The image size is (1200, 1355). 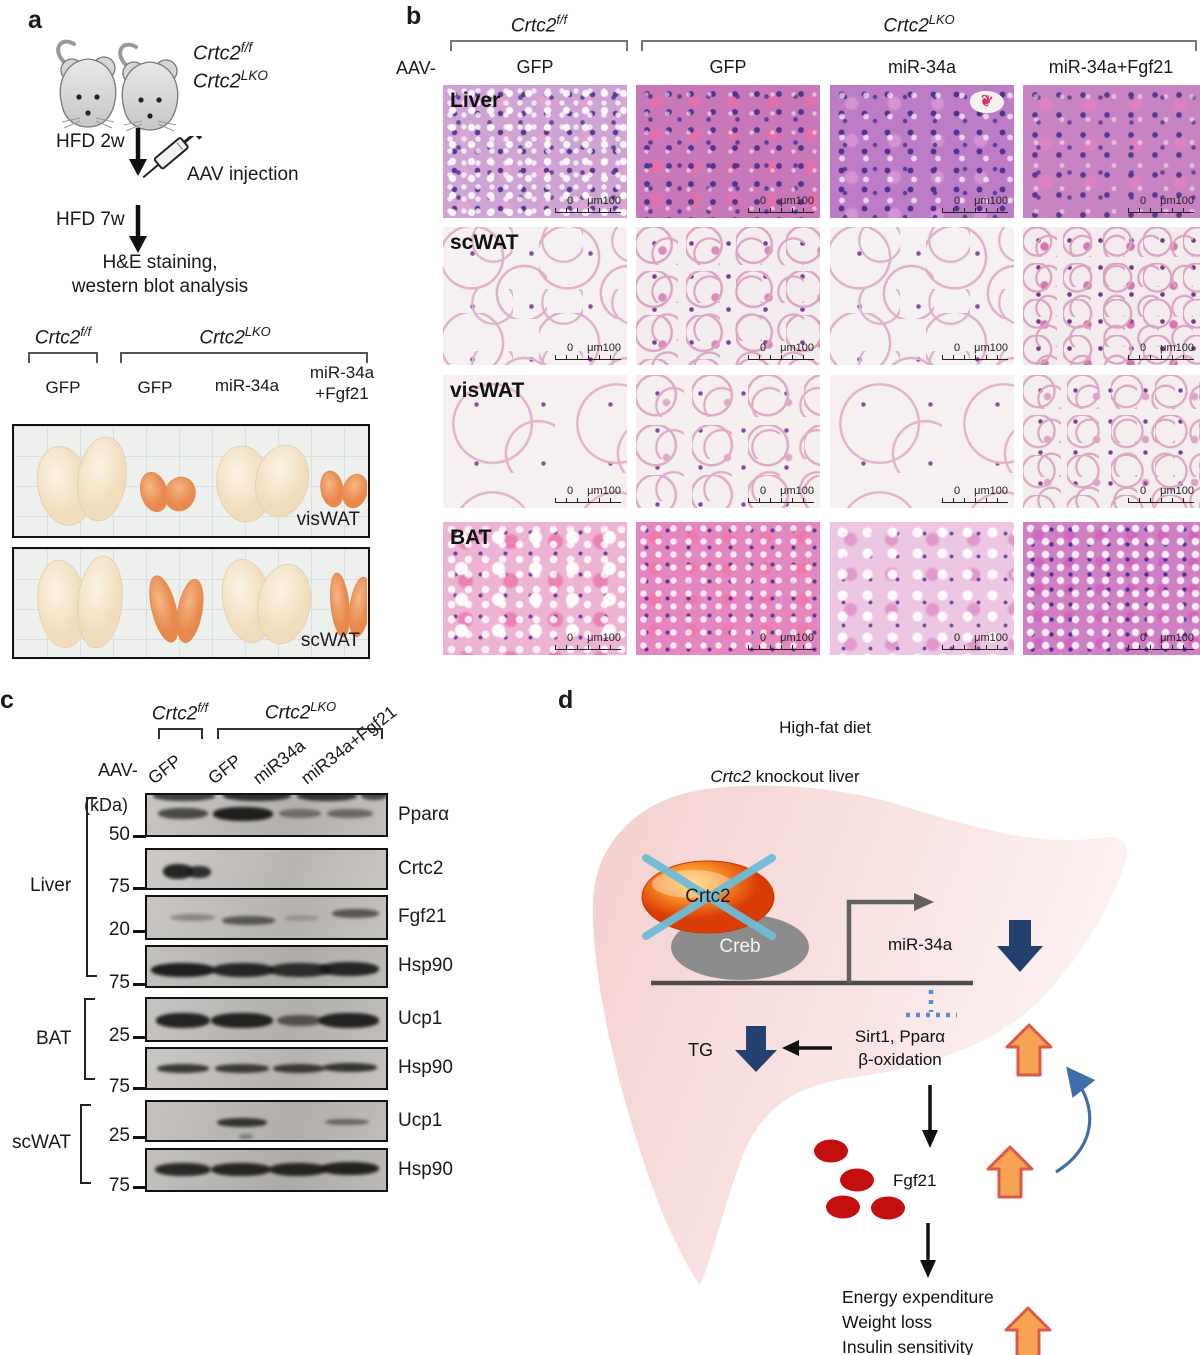 I want to click on outcome-line1: H&E staining,, so click(x=160, y=262).